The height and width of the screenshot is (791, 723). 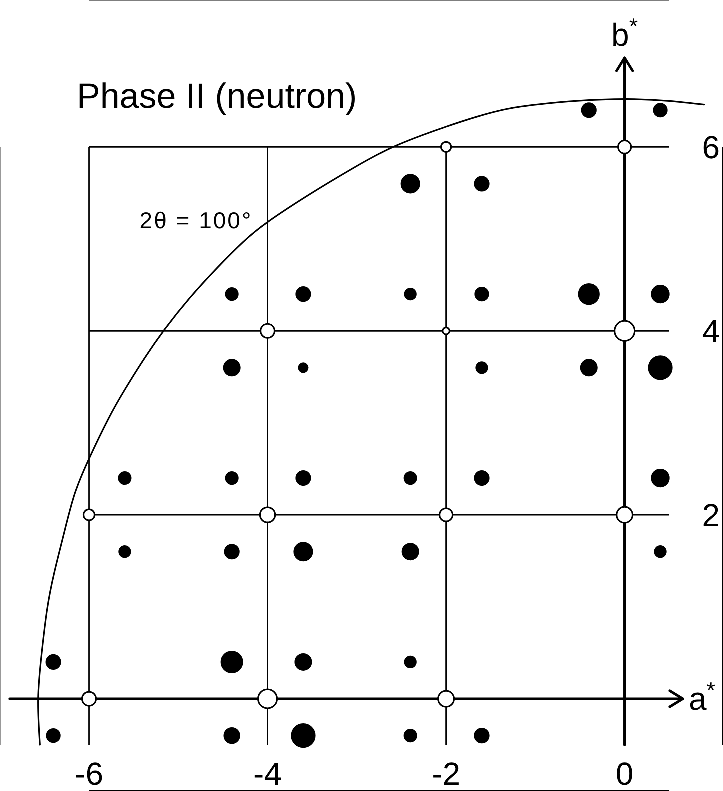 What do you see at coordinates (711, 331) in the screenshot?
I see `y-tick-label: 4` at bounding box center [711, 331].